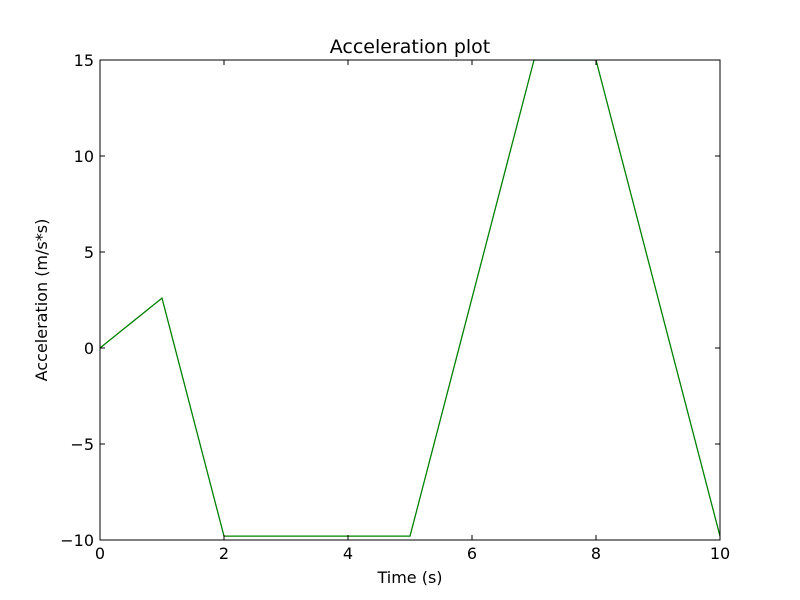 The image size is (800, 600). I want to click on y-tick-label: −5, so click(82, 444).